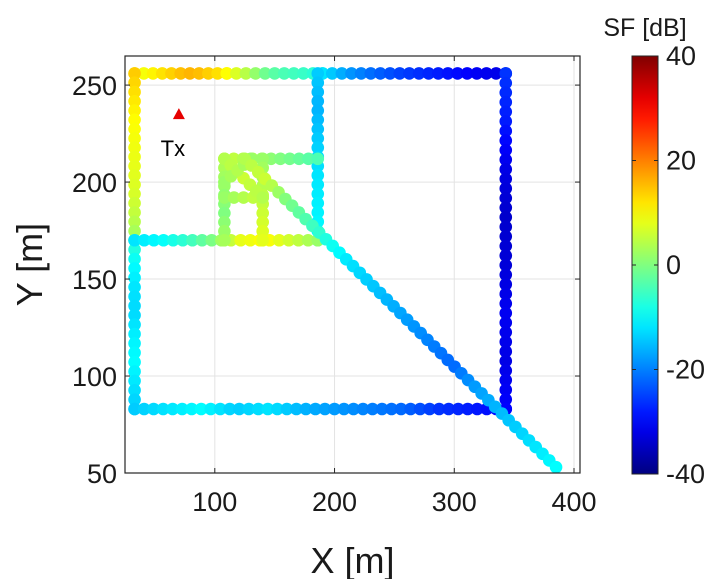 Image resolution: width=718 pixels, height=579 pixels. Describe the element at coordinates (685, 370) in the screenshot. I see `colorbar-tick-label: -20` at that location.